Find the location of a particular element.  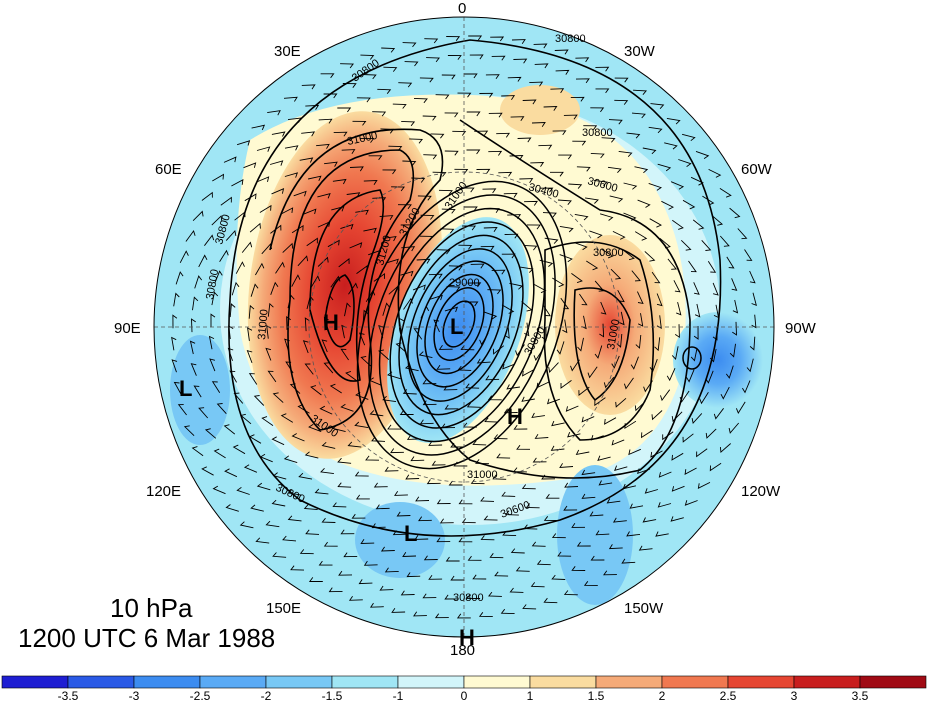

colorbar-tick-label: 3 is located at coordinates (794, 695).